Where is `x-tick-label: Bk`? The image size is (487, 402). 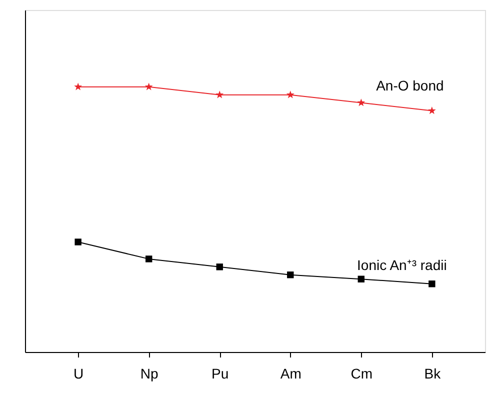
x-tick-label: Bk is located at coordinates (433, 374).